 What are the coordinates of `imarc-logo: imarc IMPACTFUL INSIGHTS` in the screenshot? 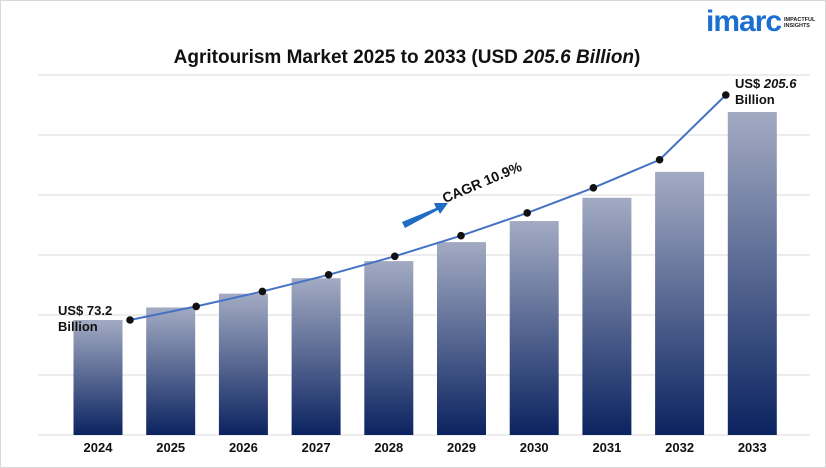 It's located at (764, 22).